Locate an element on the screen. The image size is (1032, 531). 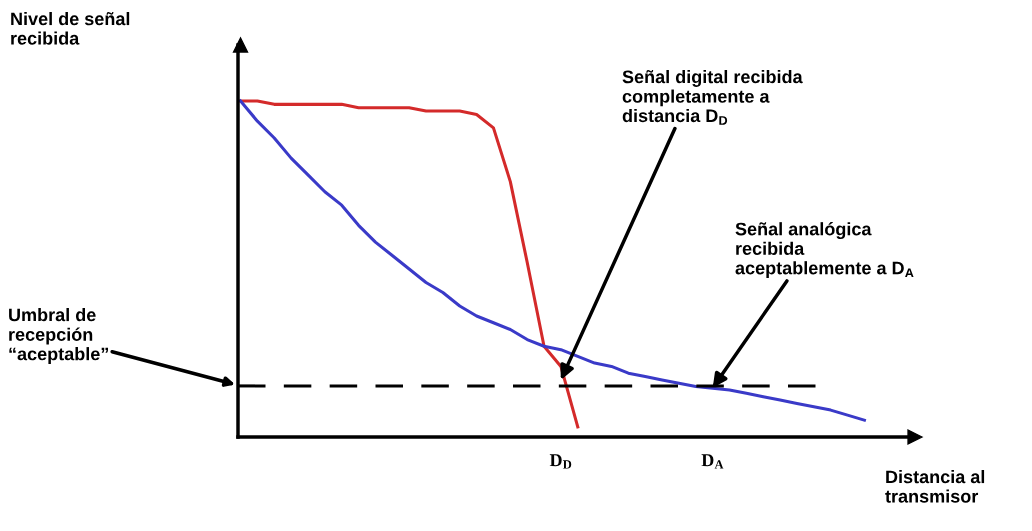
x-tick-label: D$_{D}$ is located at coordinates (560, 461).